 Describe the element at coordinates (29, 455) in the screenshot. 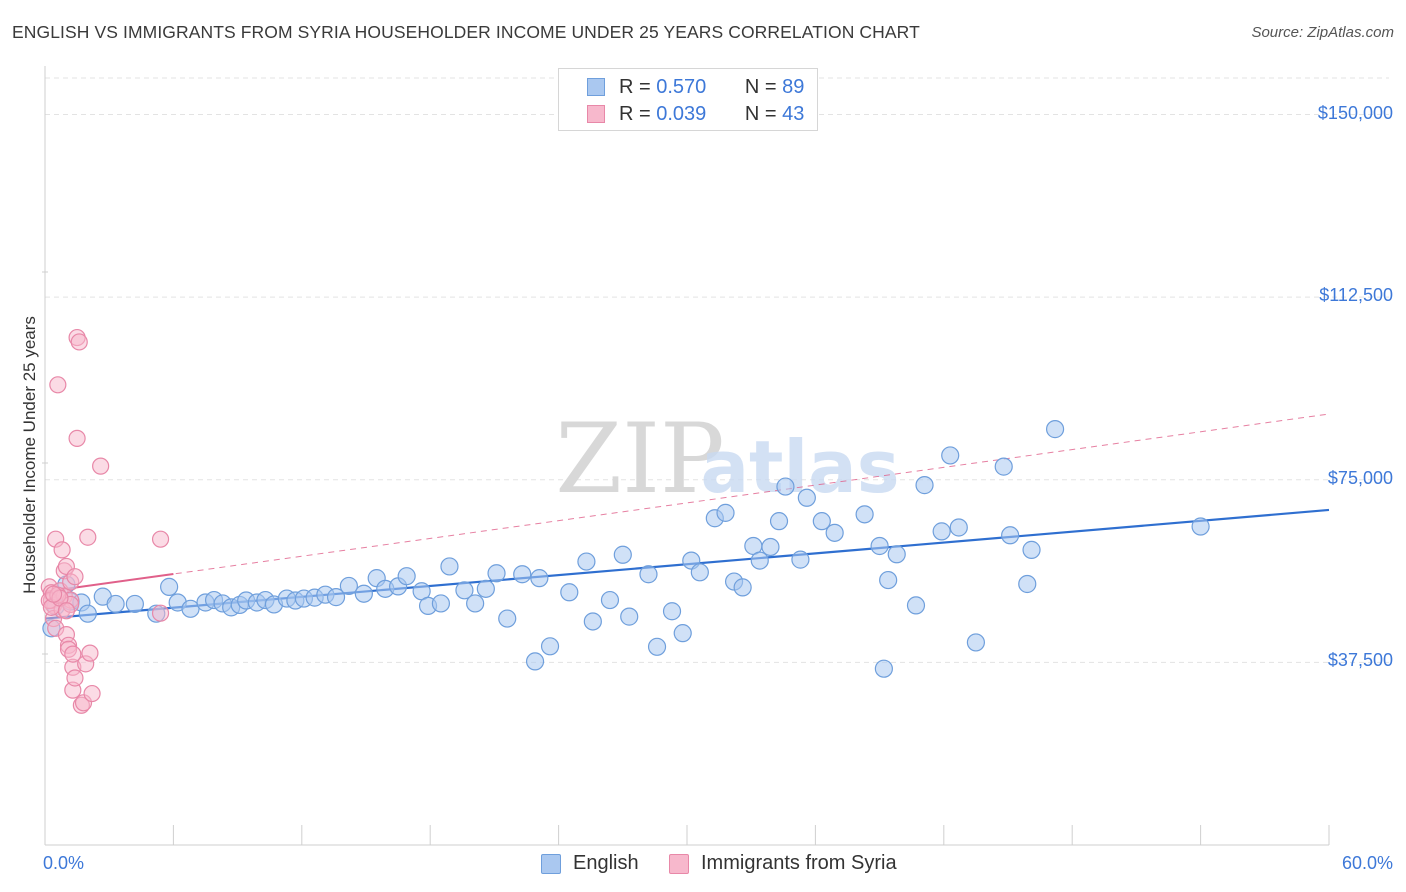

I see `y-axis-title: Householder Income Under 25 years` at that location.